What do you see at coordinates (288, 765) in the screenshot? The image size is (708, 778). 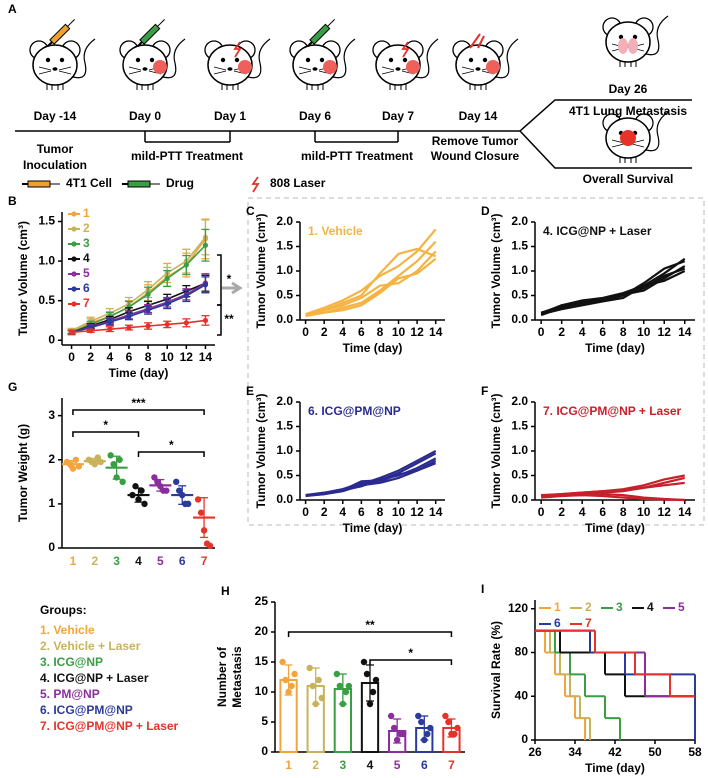 I see `x-tick-label: 1` at bounding box center [288, 765].